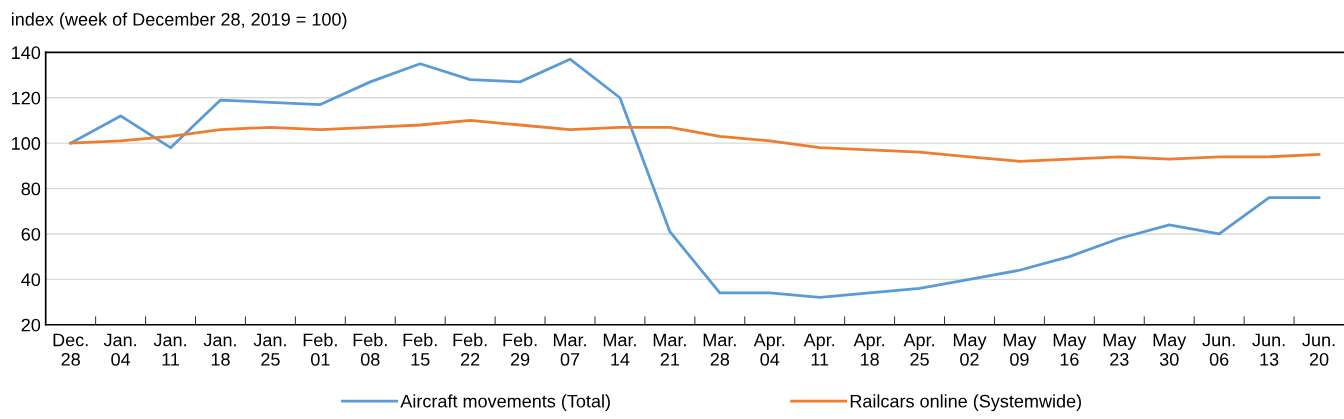 The image size is (1344, 419). Describe the element at coordinates (31, 325) in the screenshot. I see `y-tick-label: 20` at that location.